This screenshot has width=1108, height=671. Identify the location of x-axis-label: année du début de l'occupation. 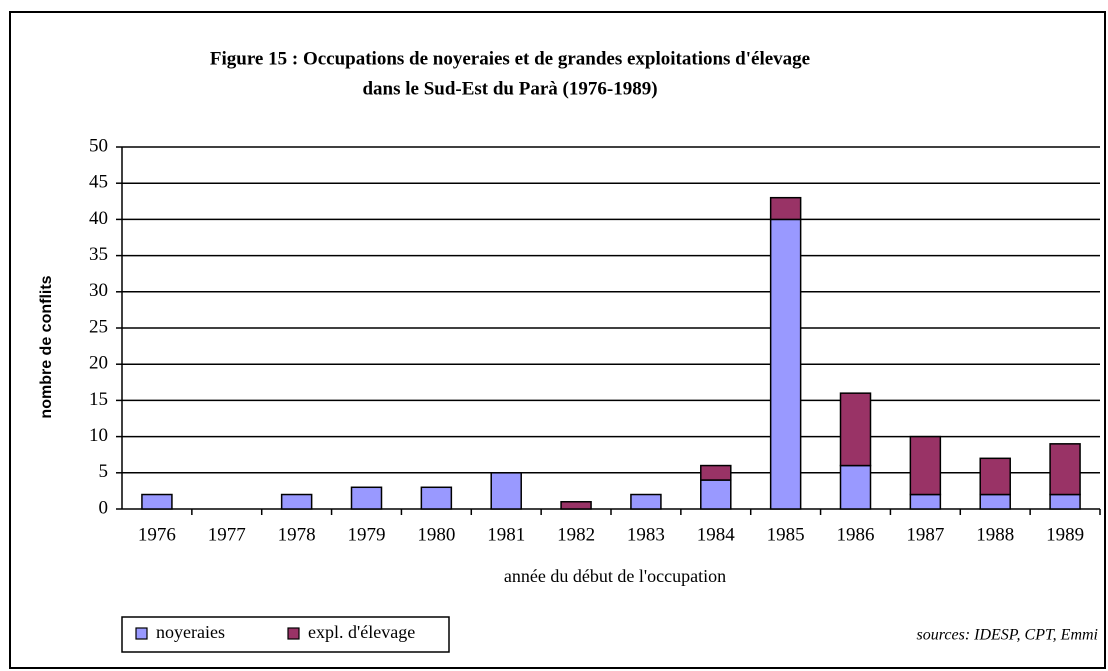
(615, 576).